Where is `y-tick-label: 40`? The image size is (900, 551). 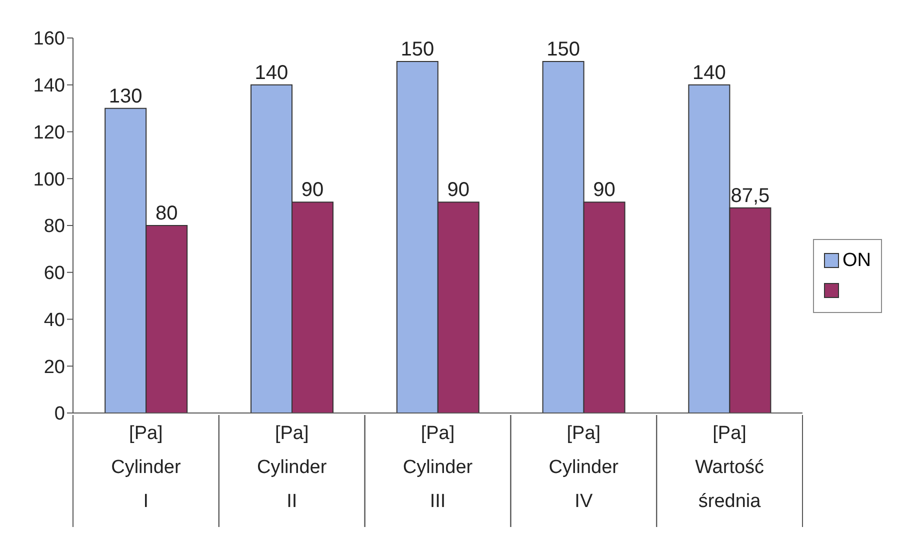
y-tick-label: 40 is located at coordinates (54, 320).